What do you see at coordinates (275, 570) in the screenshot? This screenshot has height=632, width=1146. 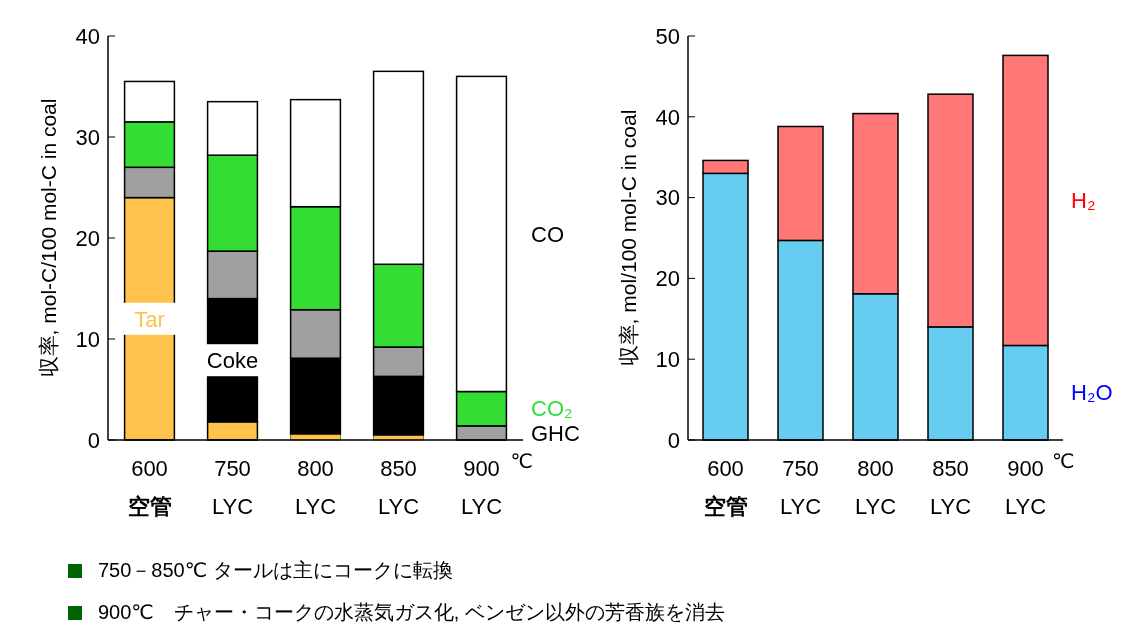 I see `text: 750－850℃ タールは主にコークに転換` at bounding box center [275, 570].